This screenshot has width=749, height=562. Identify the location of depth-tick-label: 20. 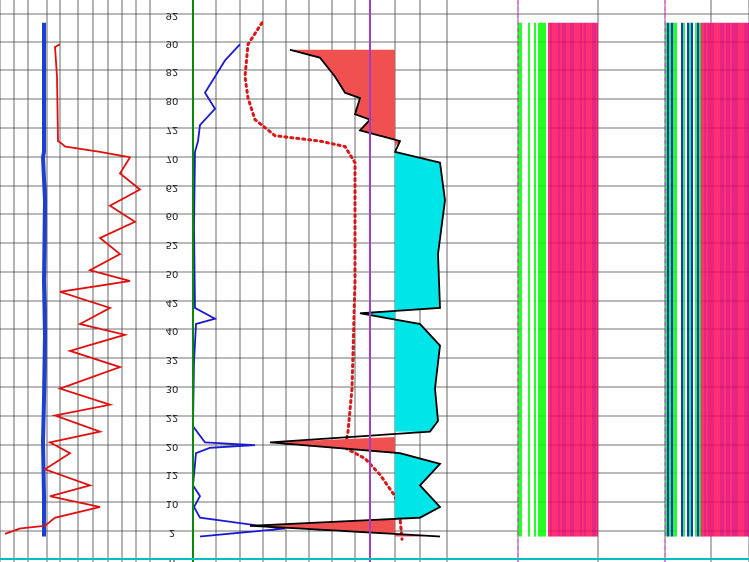
(172, 446).